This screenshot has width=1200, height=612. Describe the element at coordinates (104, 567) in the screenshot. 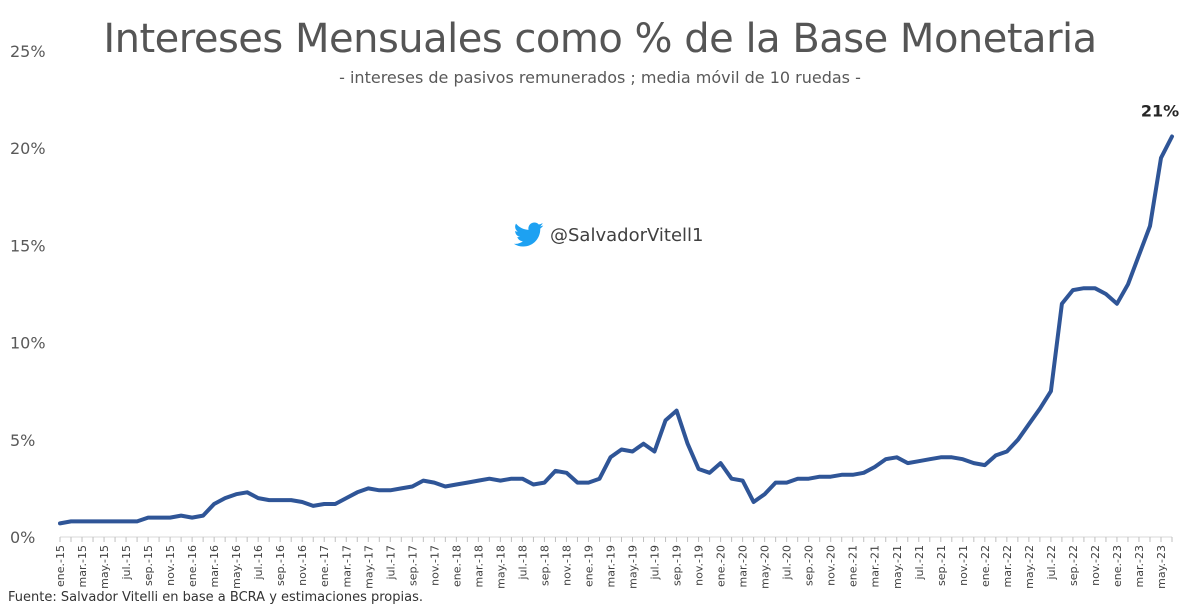

I see `x-tick-label: may.-15` at that location.